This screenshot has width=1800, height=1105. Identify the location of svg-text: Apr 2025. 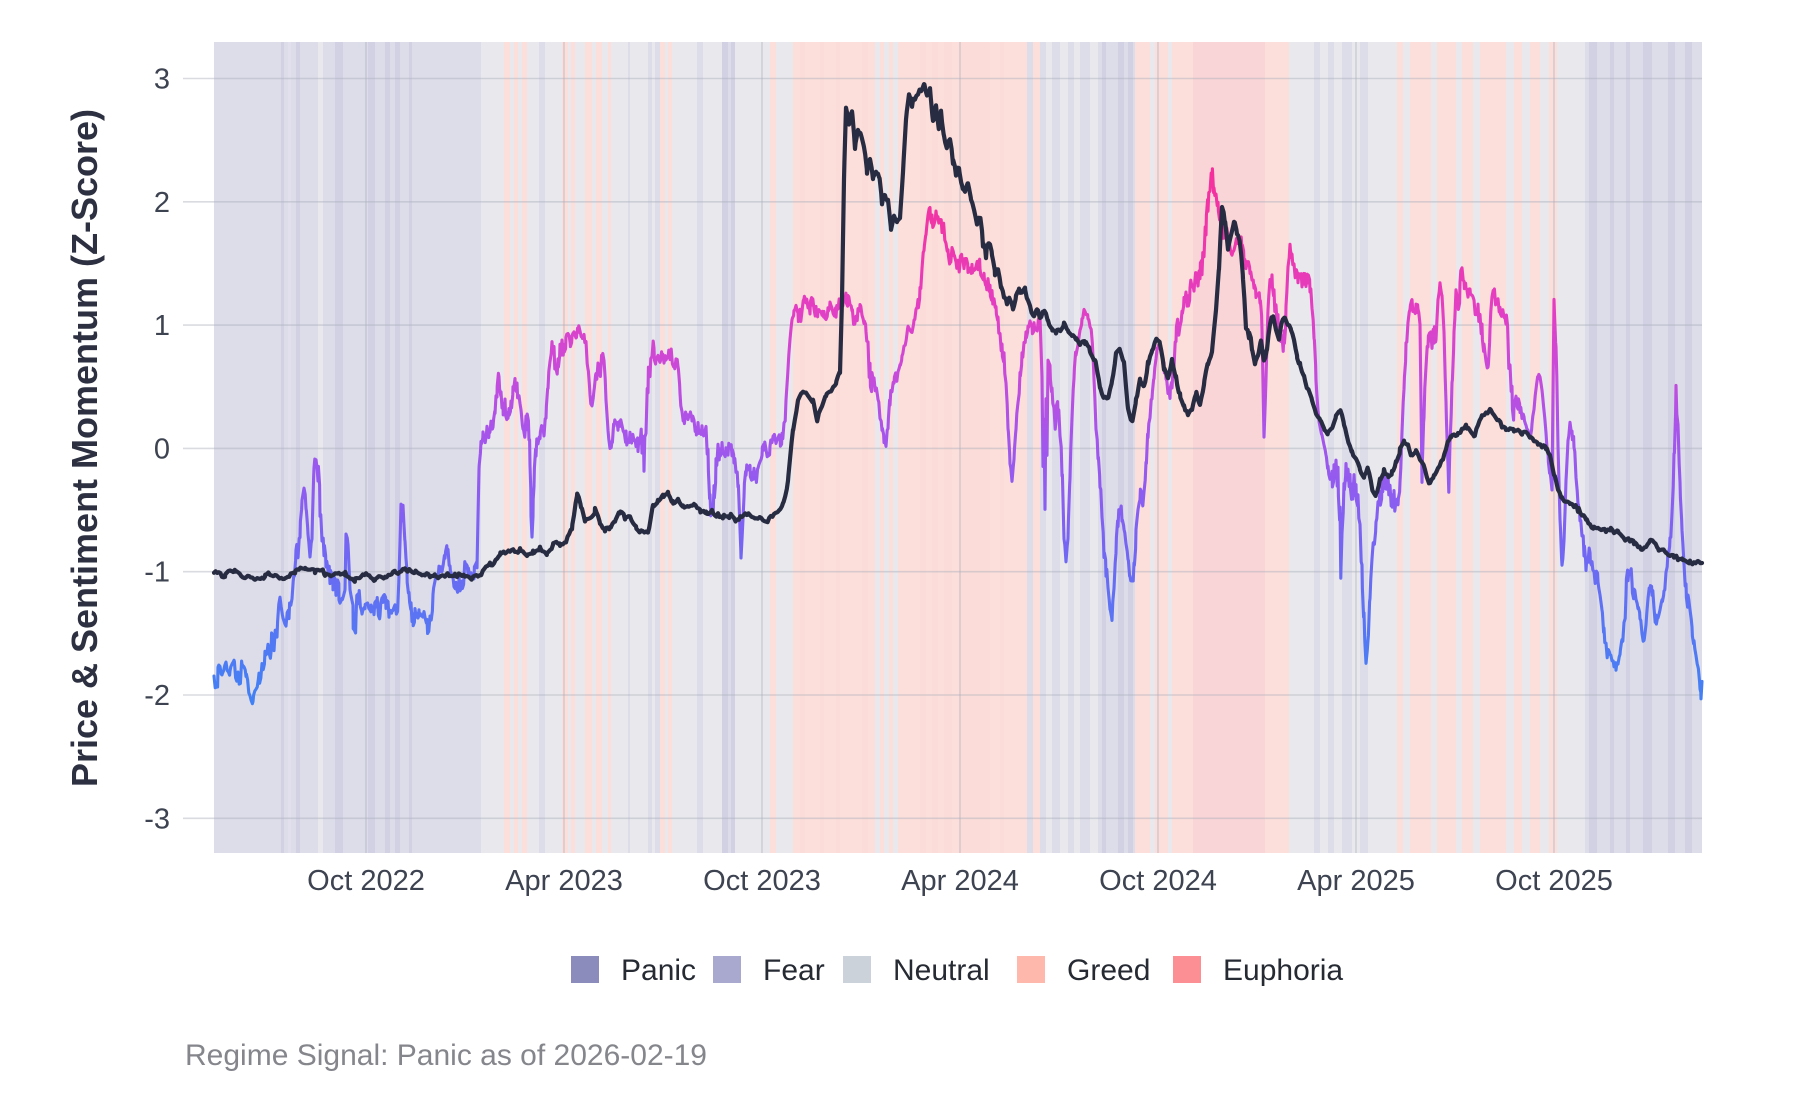
(1356, 881).